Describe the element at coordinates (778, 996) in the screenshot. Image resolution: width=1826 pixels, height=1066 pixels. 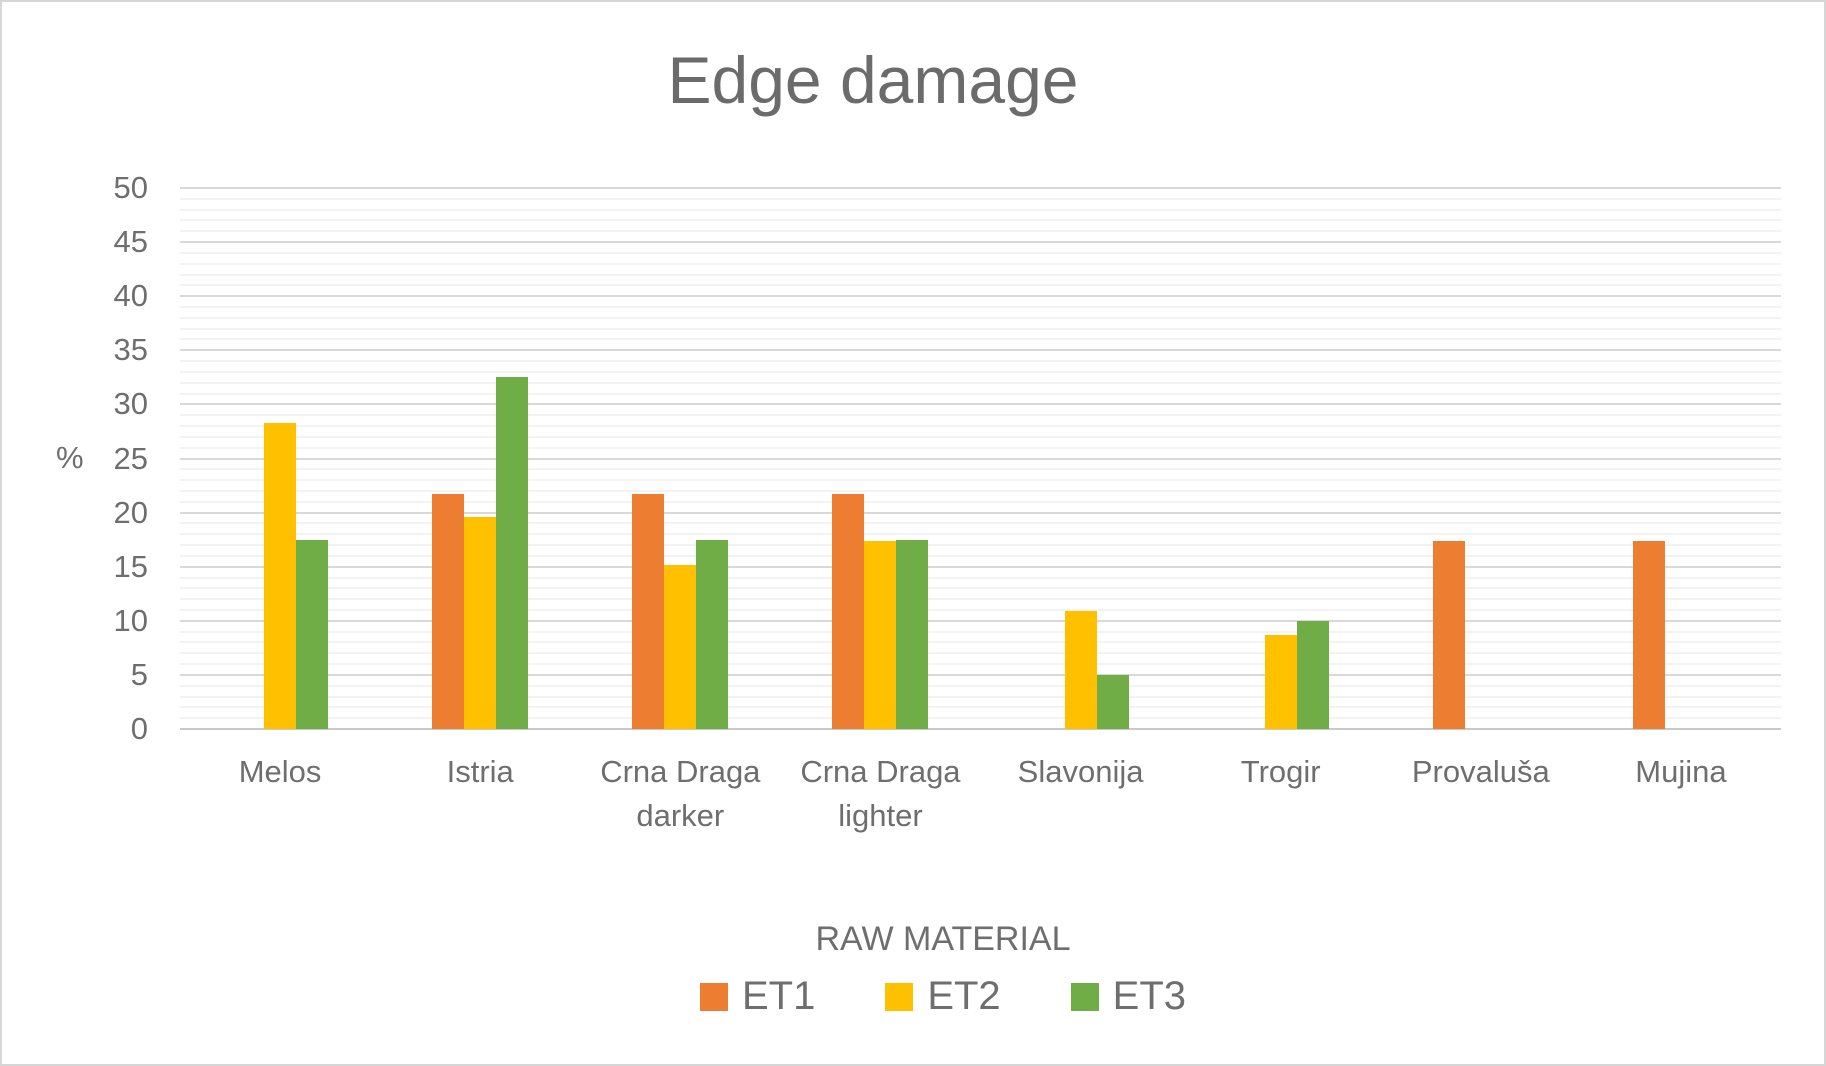
I see `legend-label-et1: ET1` at that location.